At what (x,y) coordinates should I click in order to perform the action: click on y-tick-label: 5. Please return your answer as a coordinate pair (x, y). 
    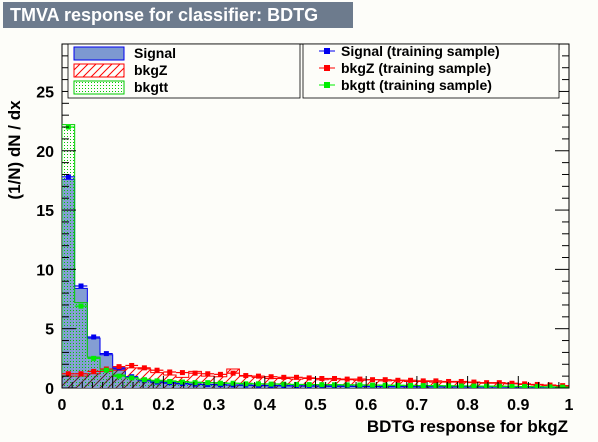
    Looking at the image, I should click on (49, 330).